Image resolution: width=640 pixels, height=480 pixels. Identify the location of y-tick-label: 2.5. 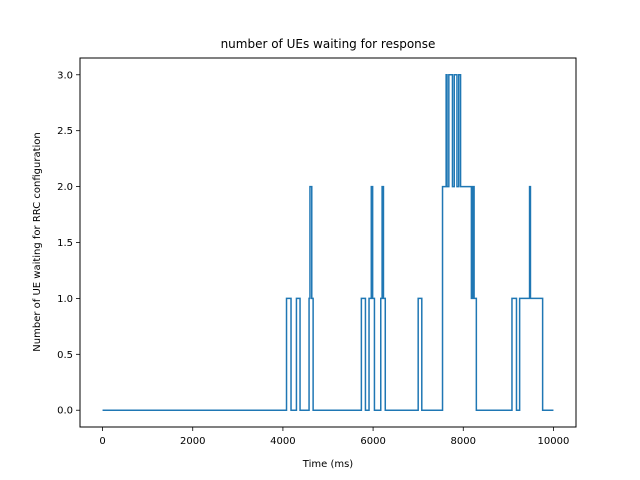
(65, 131).